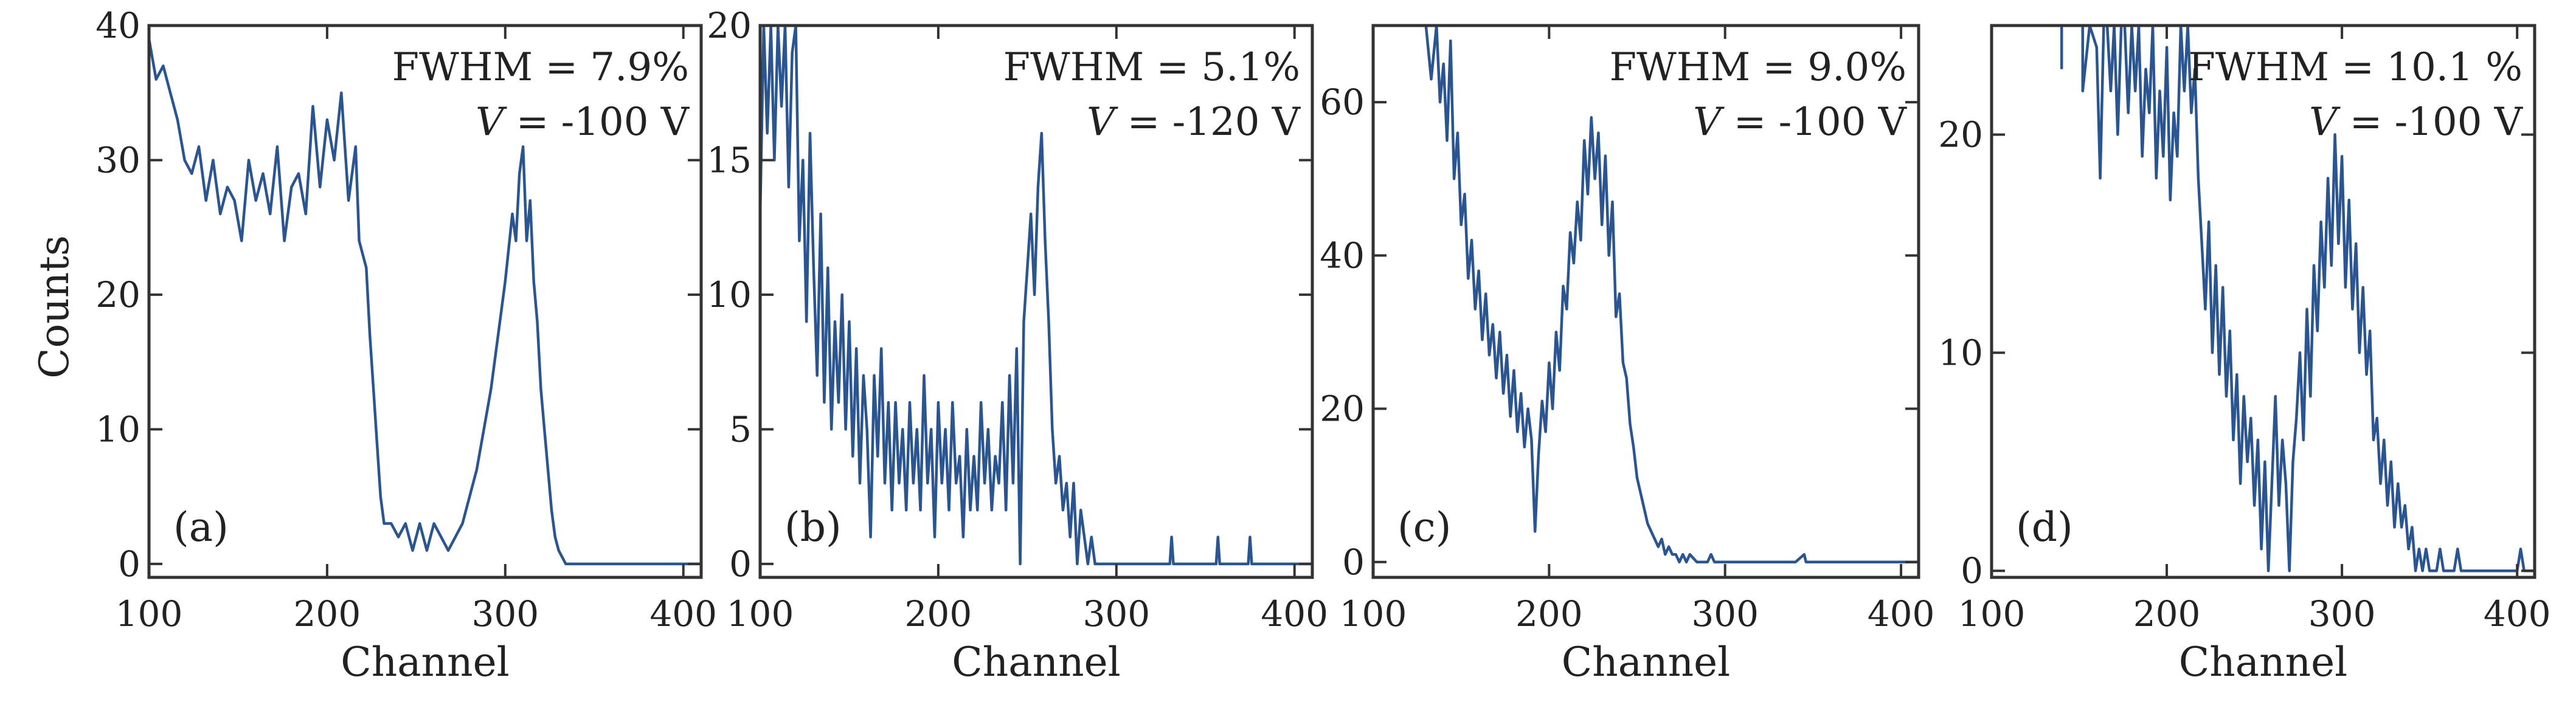 Image resolution: width=2576 pixels, height=705 pixels. Describe the element at coordinates (1342, 409) in the screenshot. I see `panel-c-ytick-label: 20` at that location.